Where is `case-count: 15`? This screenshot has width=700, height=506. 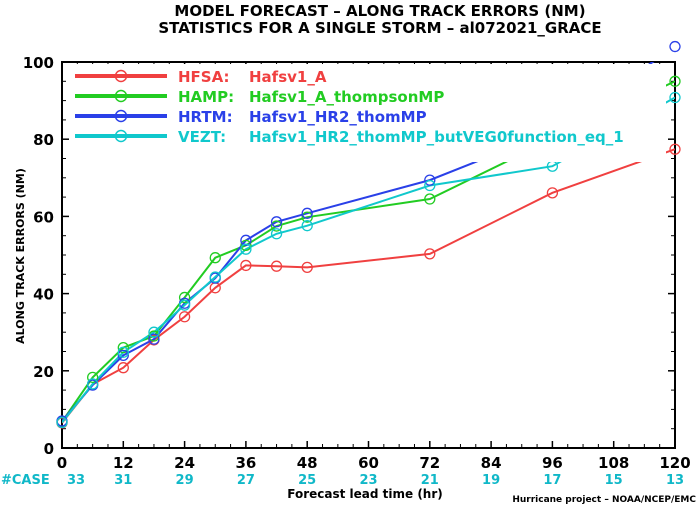 case-count: 15 is located at coordinates (614, 480).